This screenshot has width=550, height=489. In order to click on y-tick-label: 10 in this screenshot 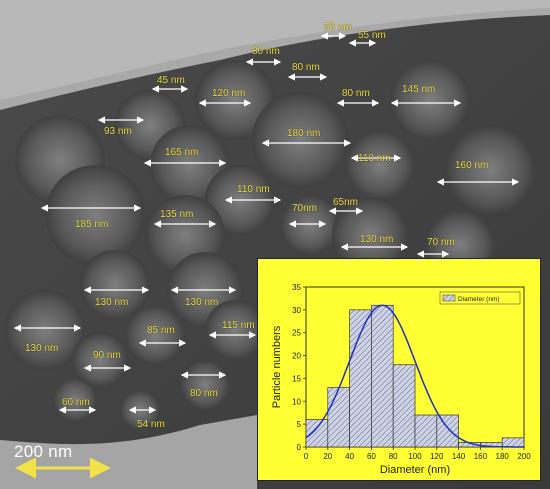, I will do `click(296, 401)`.